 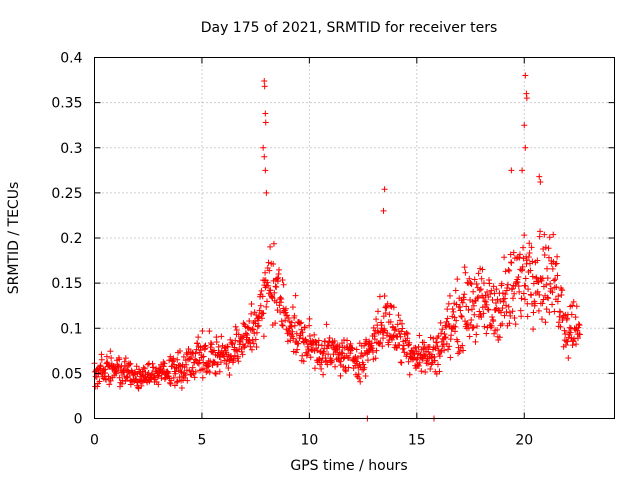 I want to click on y-tick-label: 0.05, so click(x=66, y=374).